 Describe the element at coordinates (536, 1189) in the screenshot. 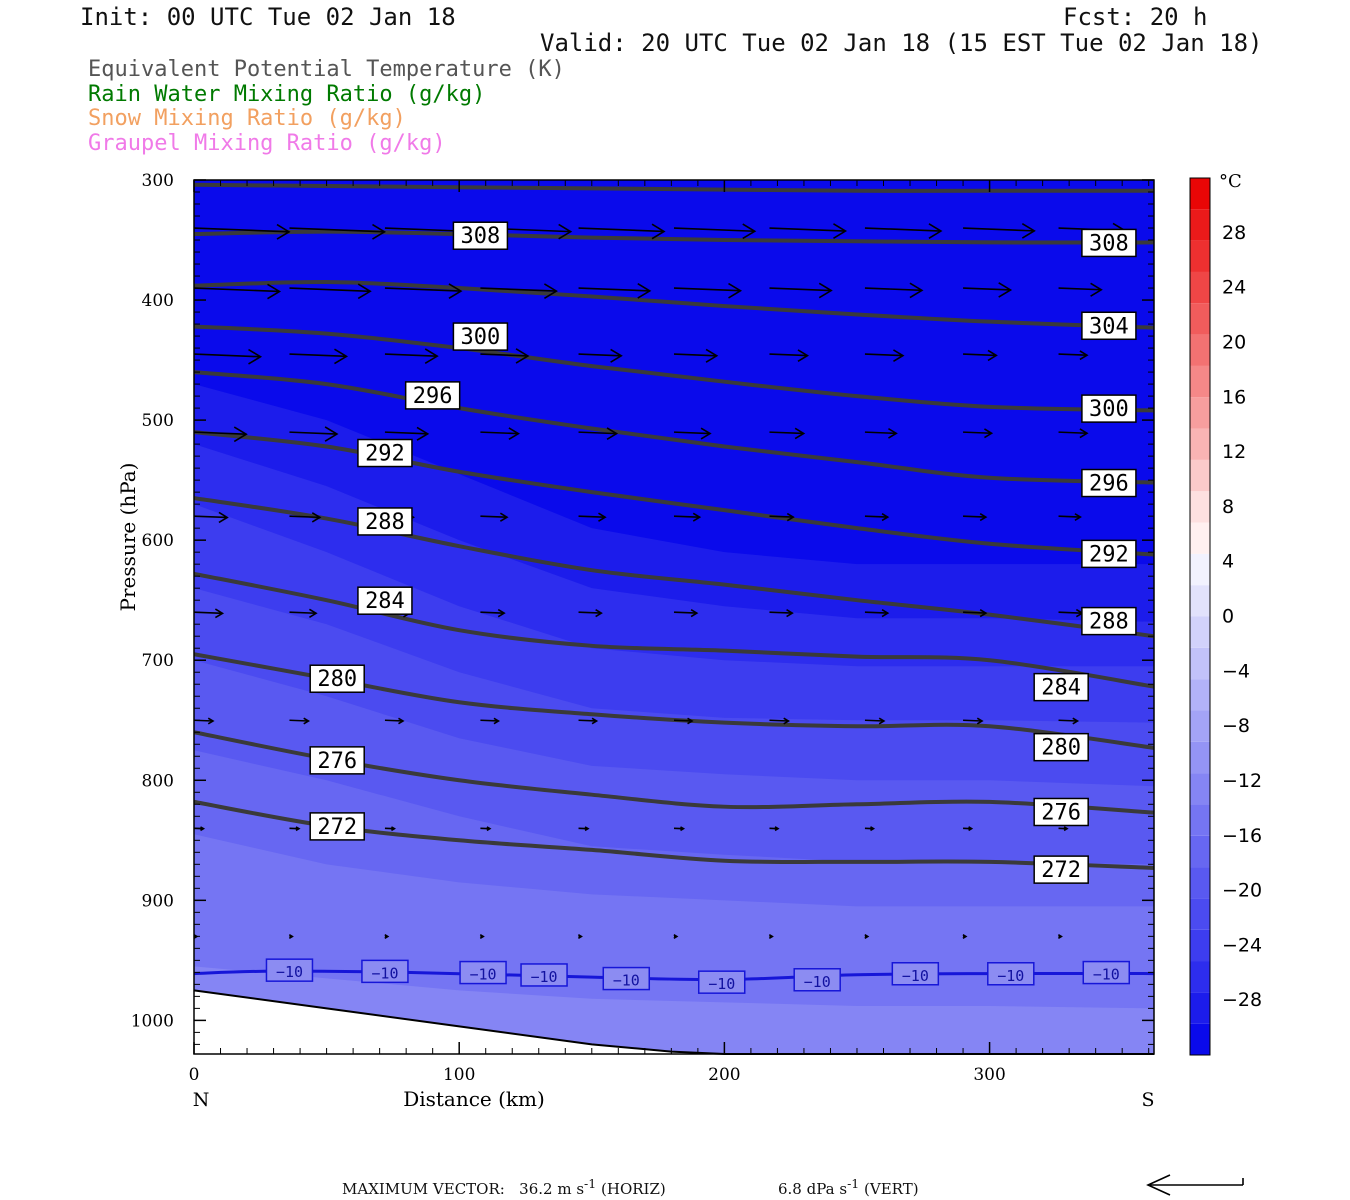

I see `horiz-value: 36.2` at that location.